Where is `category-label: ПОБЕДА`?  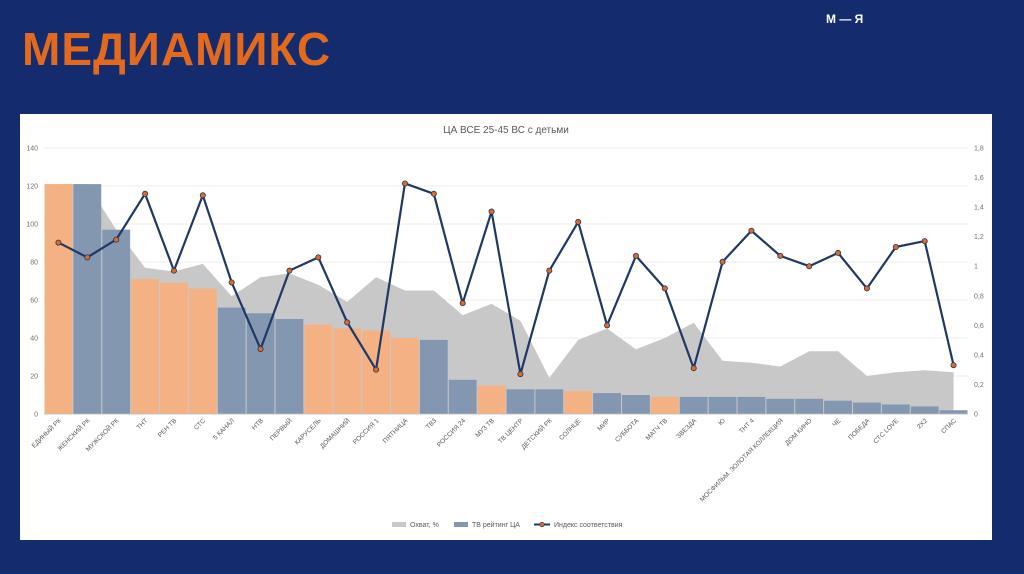
category-label: ПОБЕДА is located at coordinates (859, 429).